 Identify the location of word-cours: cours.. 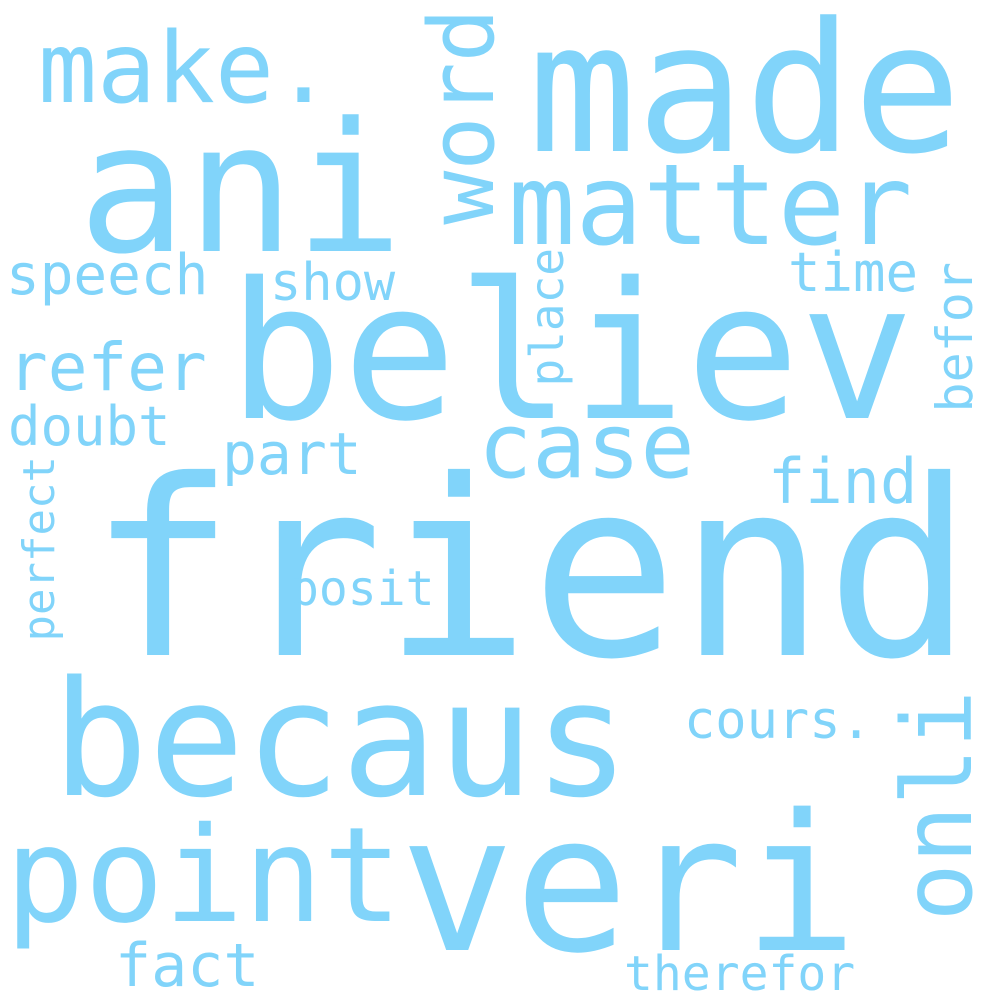
(778, 721).